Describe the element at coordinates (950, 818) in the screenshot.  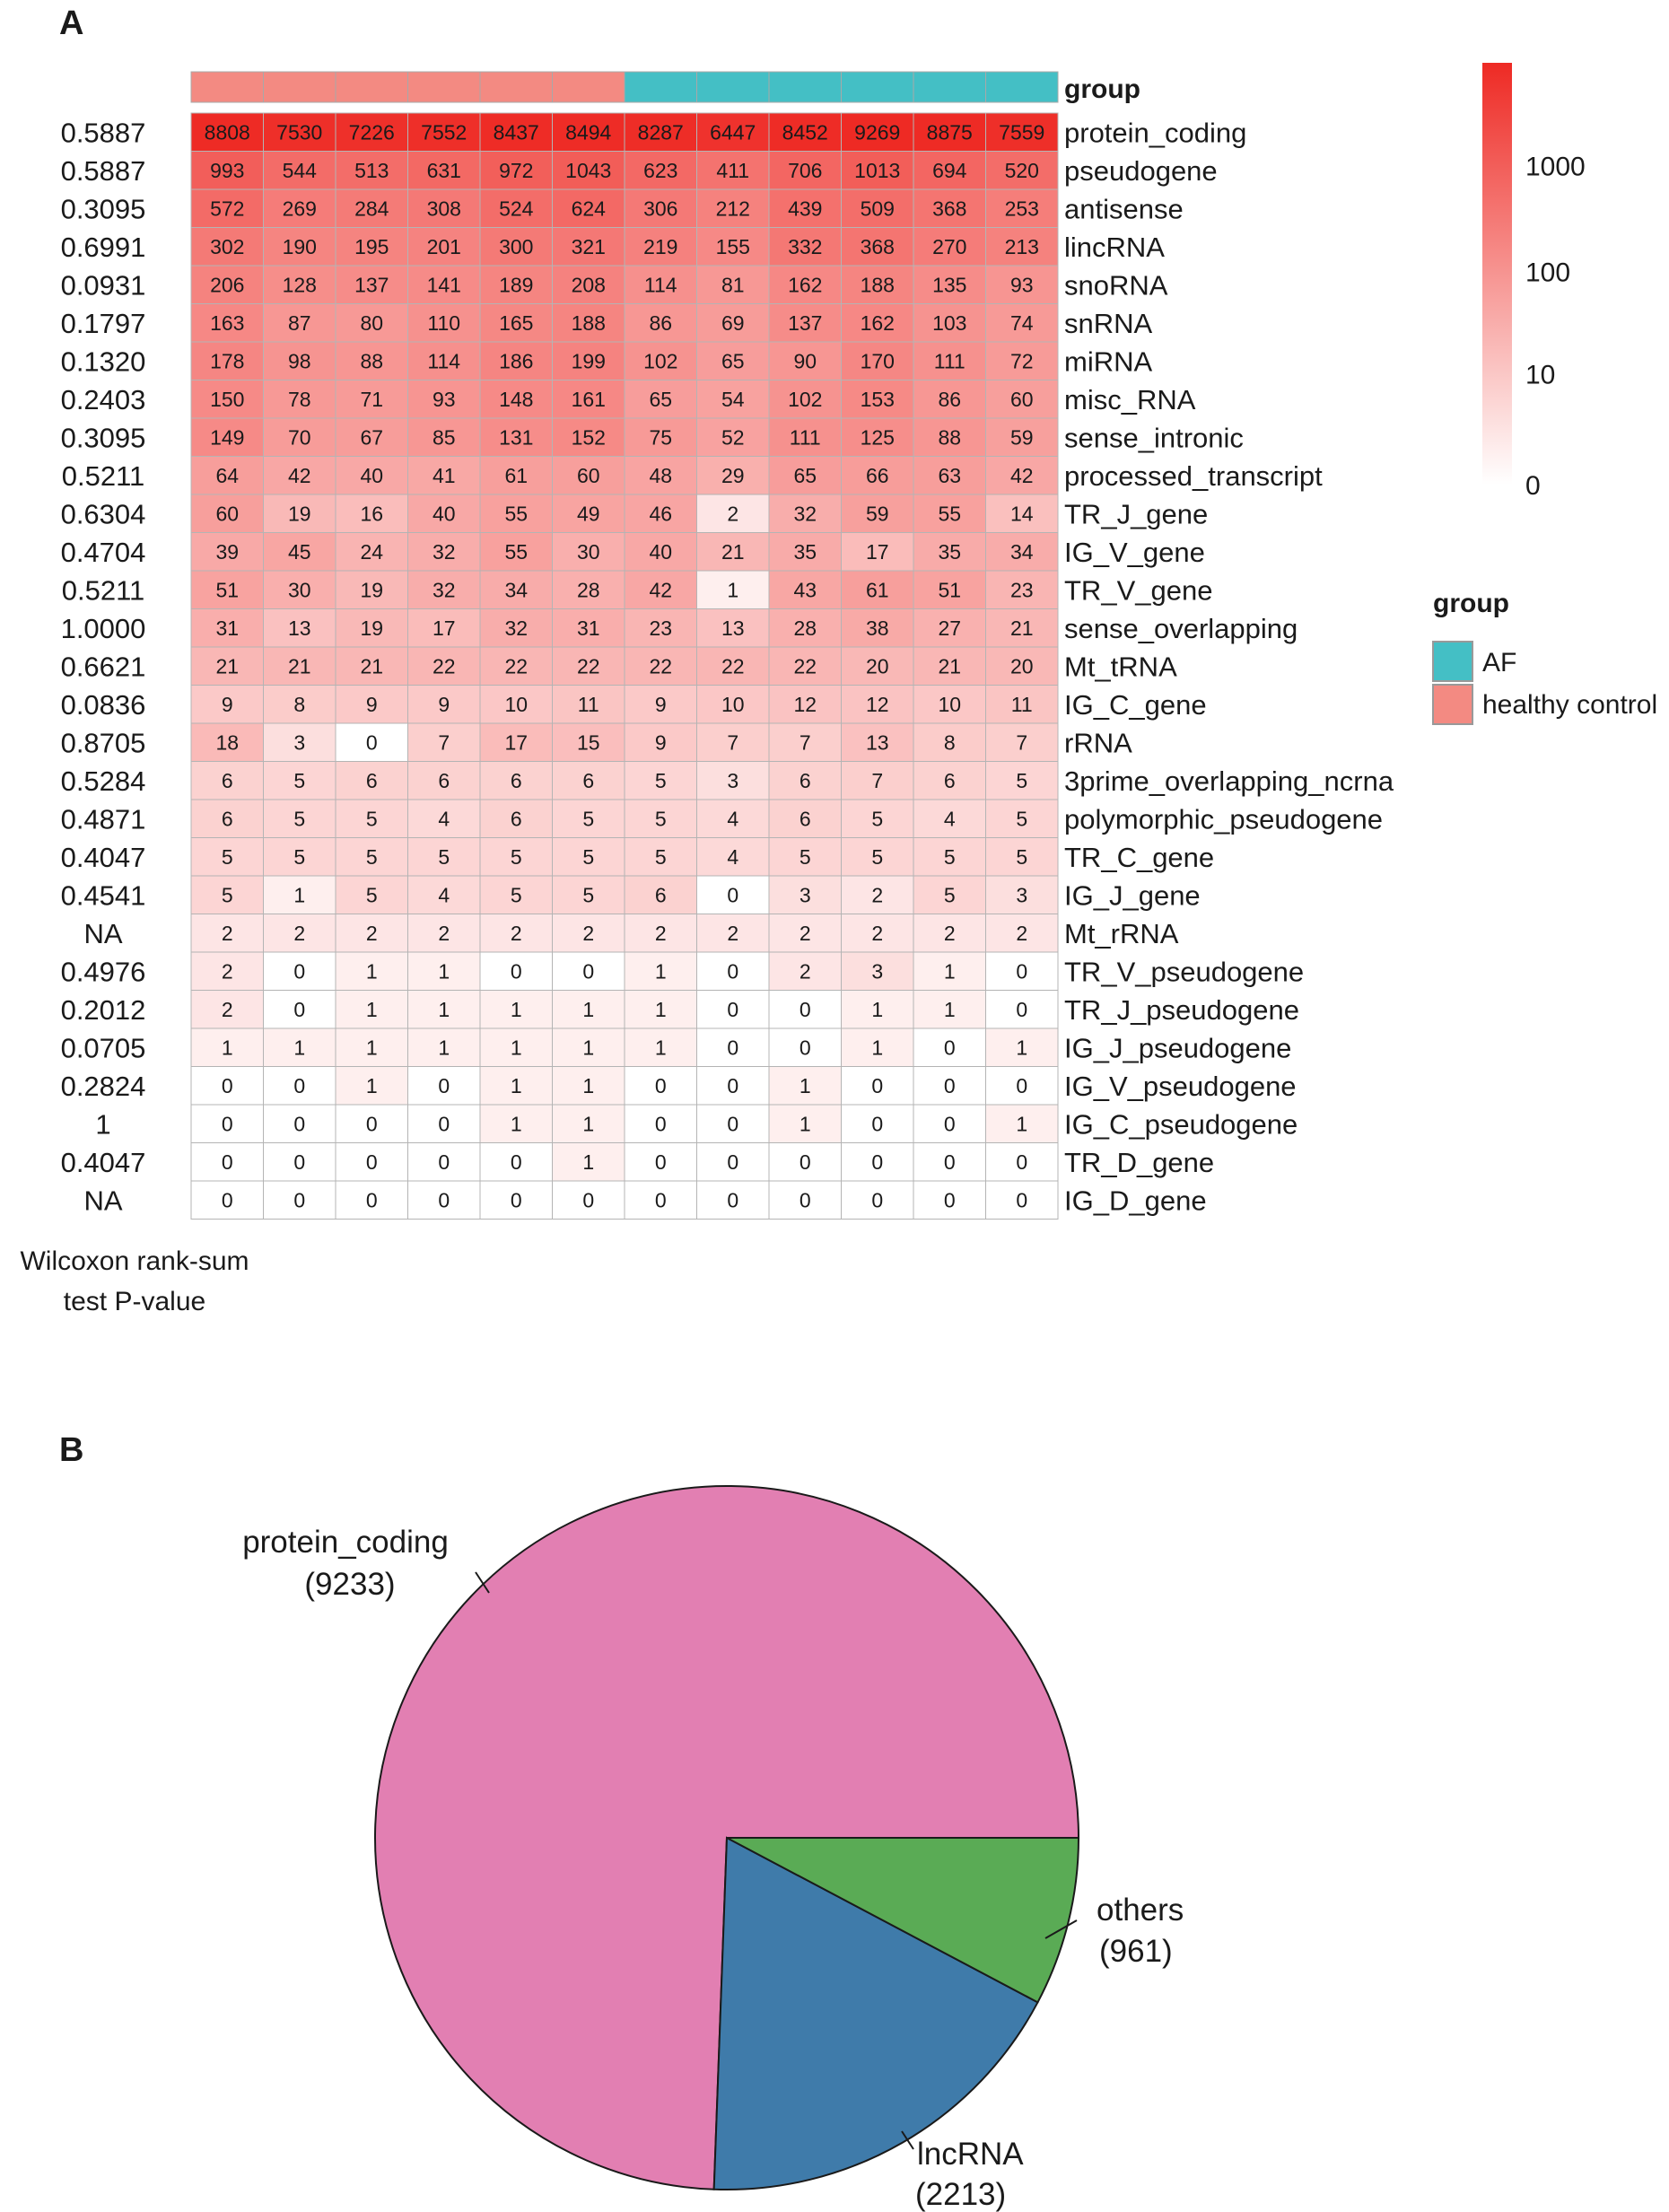
I see `heatmap-cell-value: 4` at that location.